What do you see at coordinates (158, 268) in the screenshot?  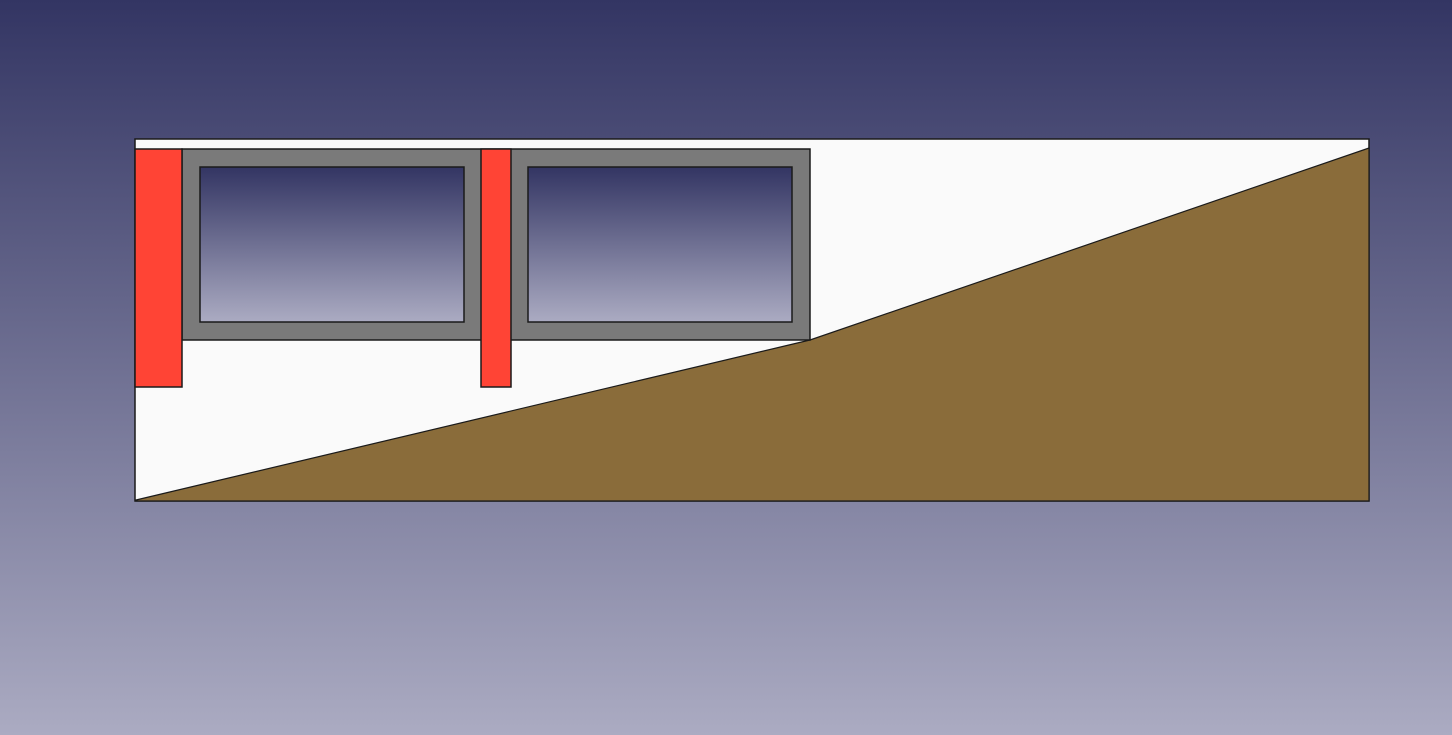 I see `pile-left` at bounding box center [158, 268].